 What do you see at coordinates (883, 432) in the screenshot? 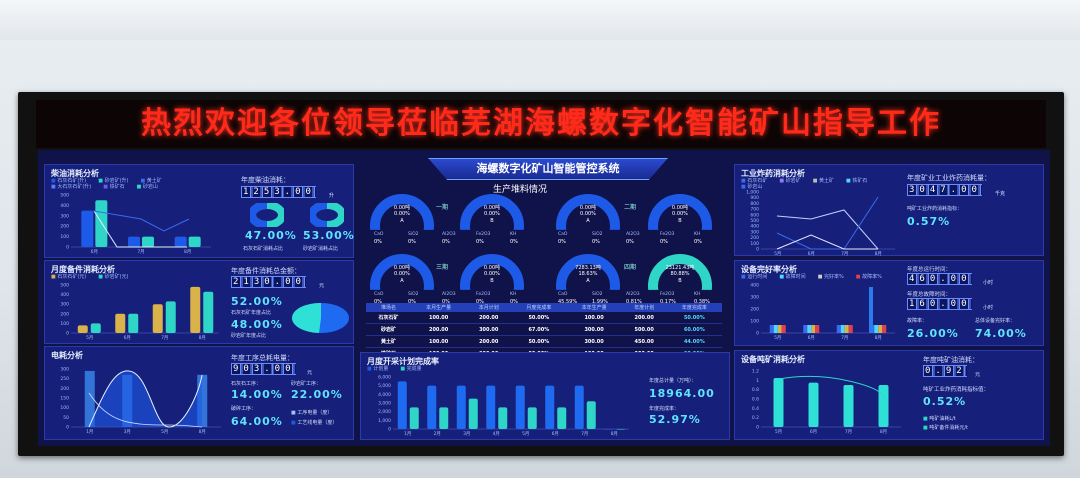
I see `x-tick: 8月` at bounding box center [883, 432].